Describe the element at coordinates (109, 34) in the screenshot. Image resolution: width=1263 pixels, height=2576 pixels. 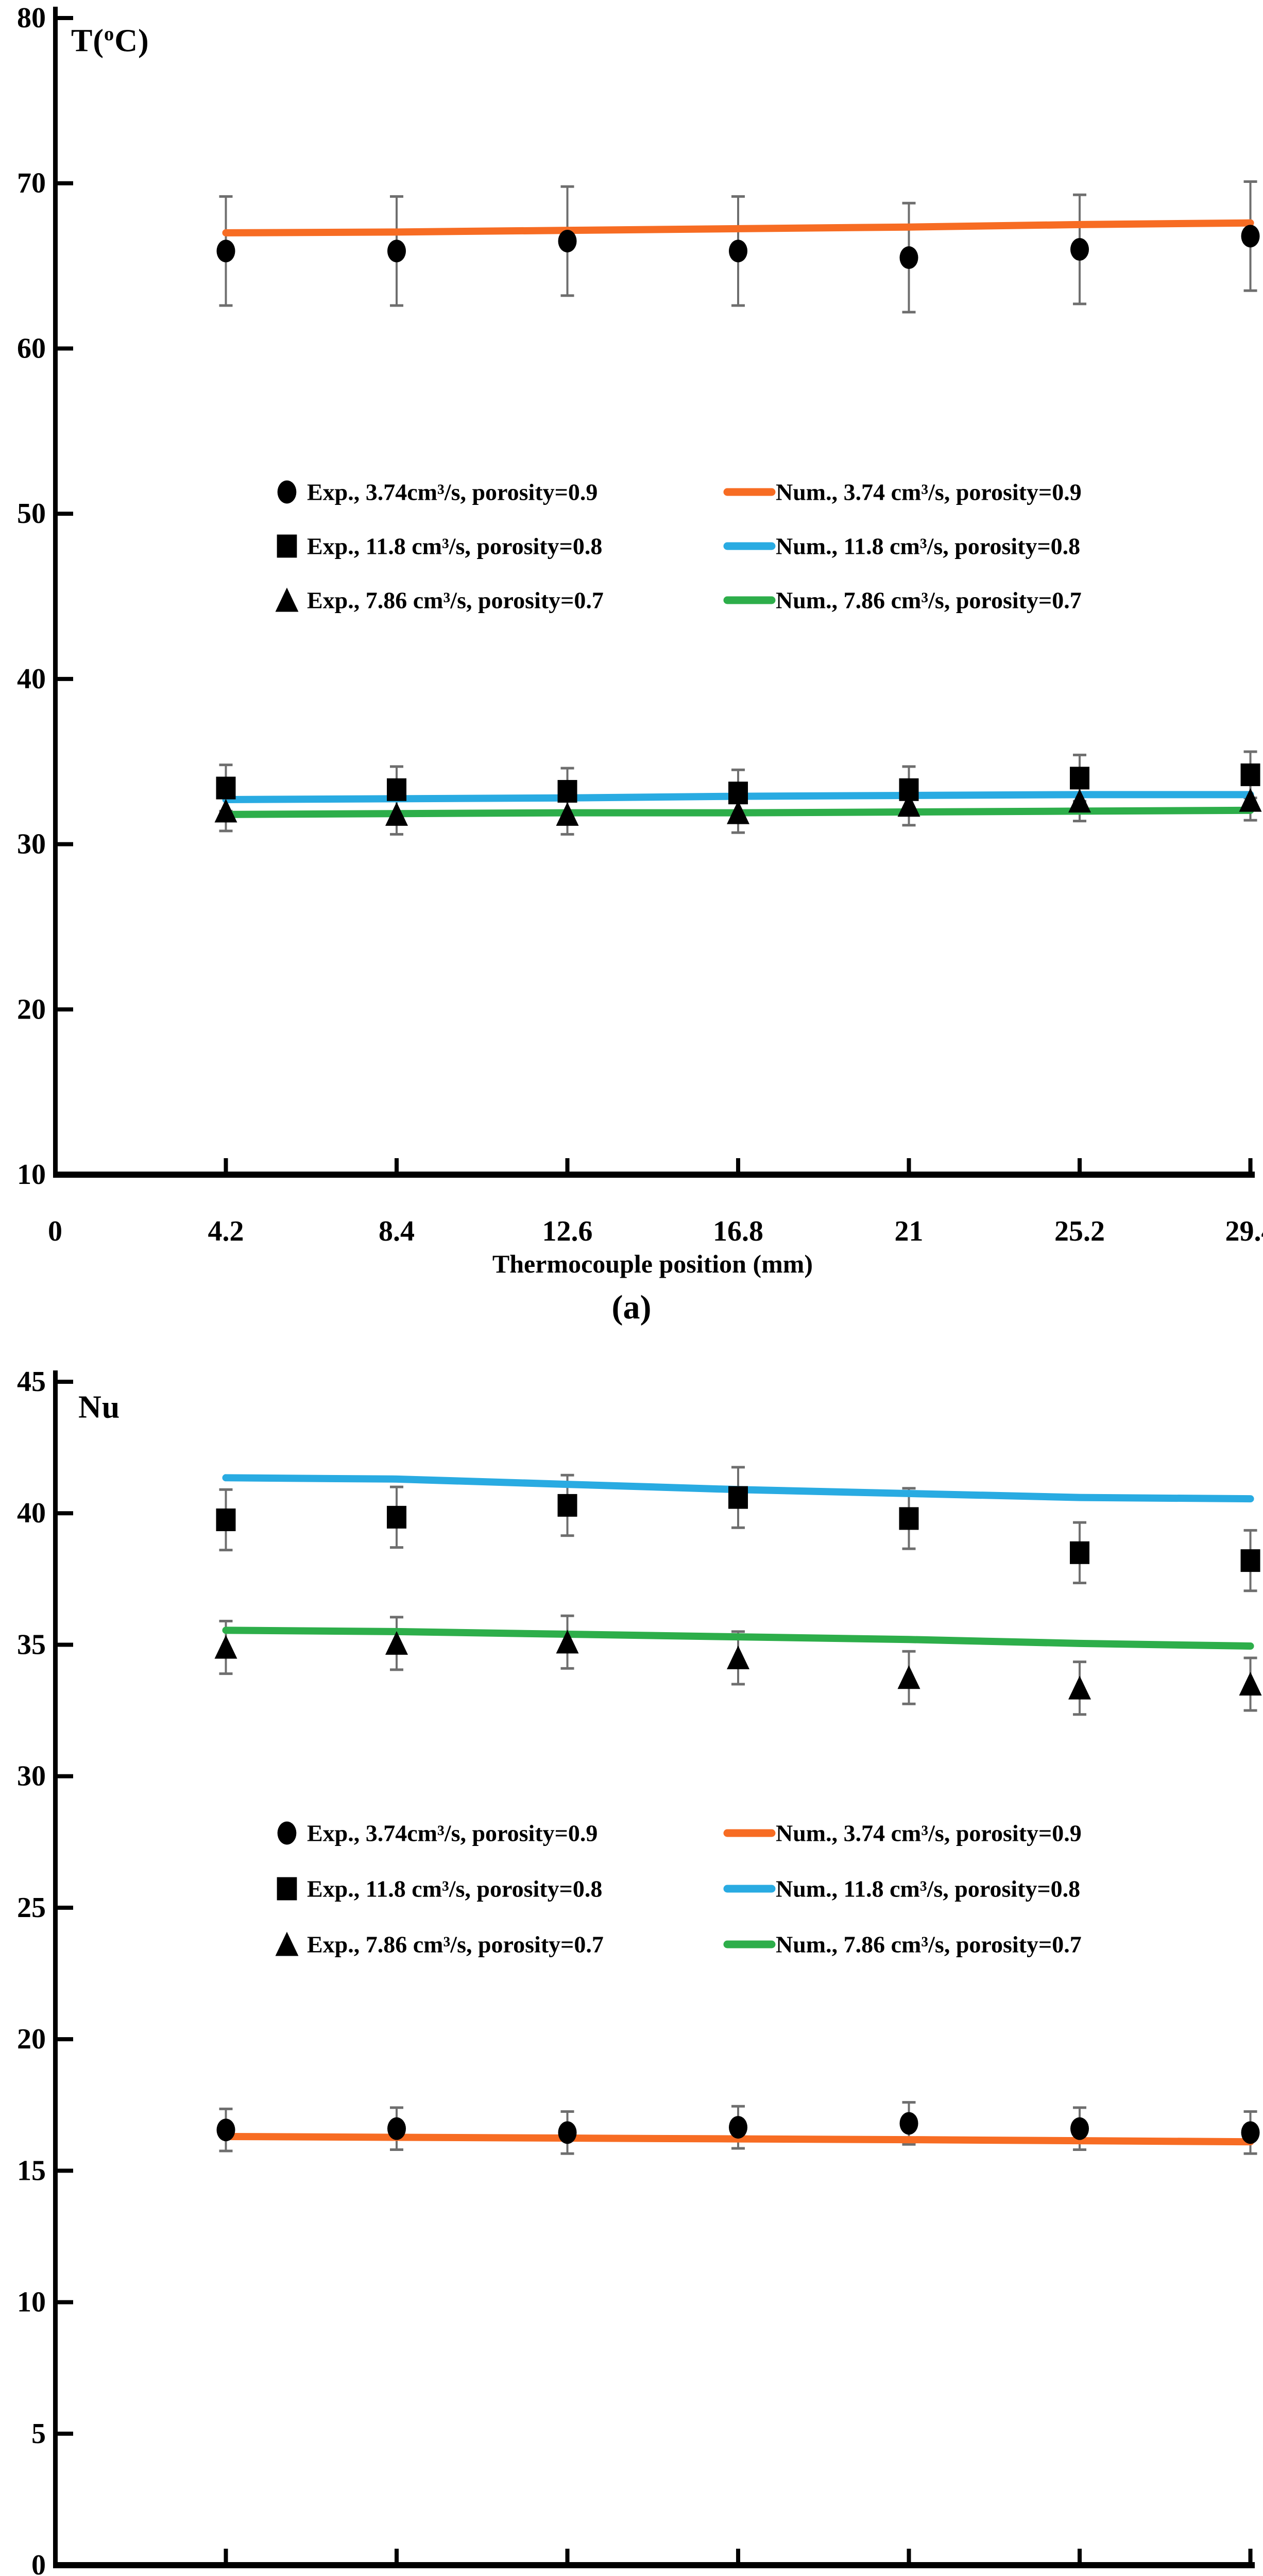
I see `chart-a-y-unit-sup: o` at that location.